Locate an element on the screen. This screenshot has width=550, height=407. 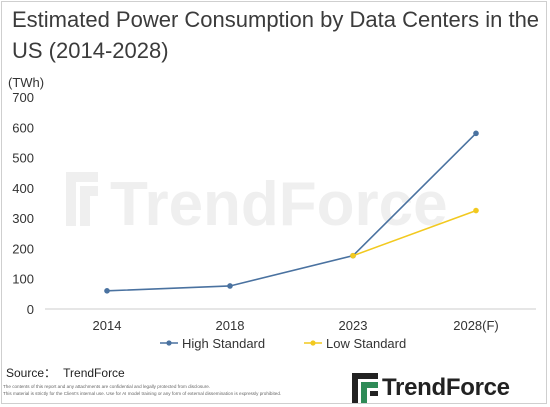
y-tick-label: 0 is located at coordinates (30, 309).